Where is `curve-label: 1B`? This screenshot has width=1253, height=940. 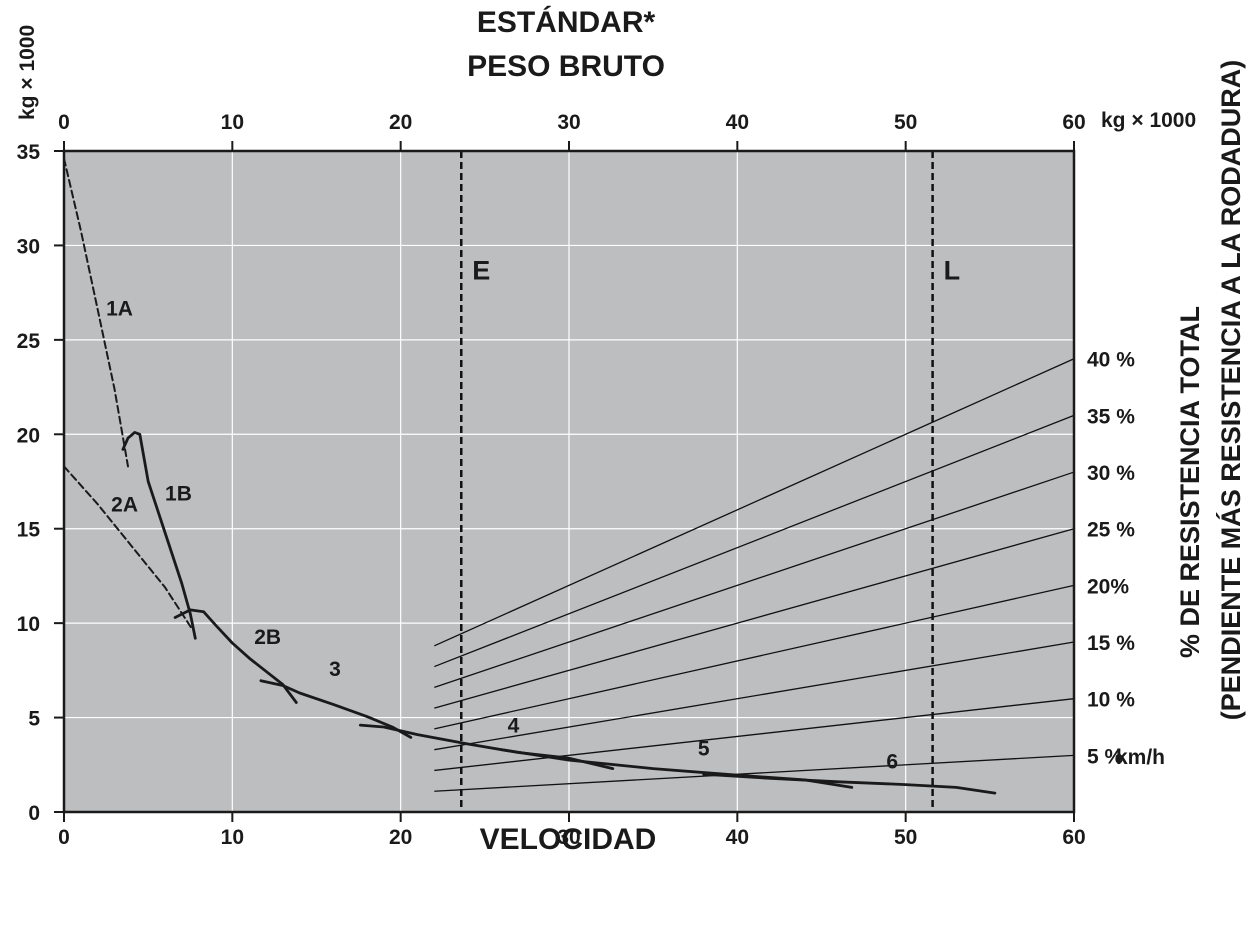
curve-label: 1B is located at coordinates (178, 493).